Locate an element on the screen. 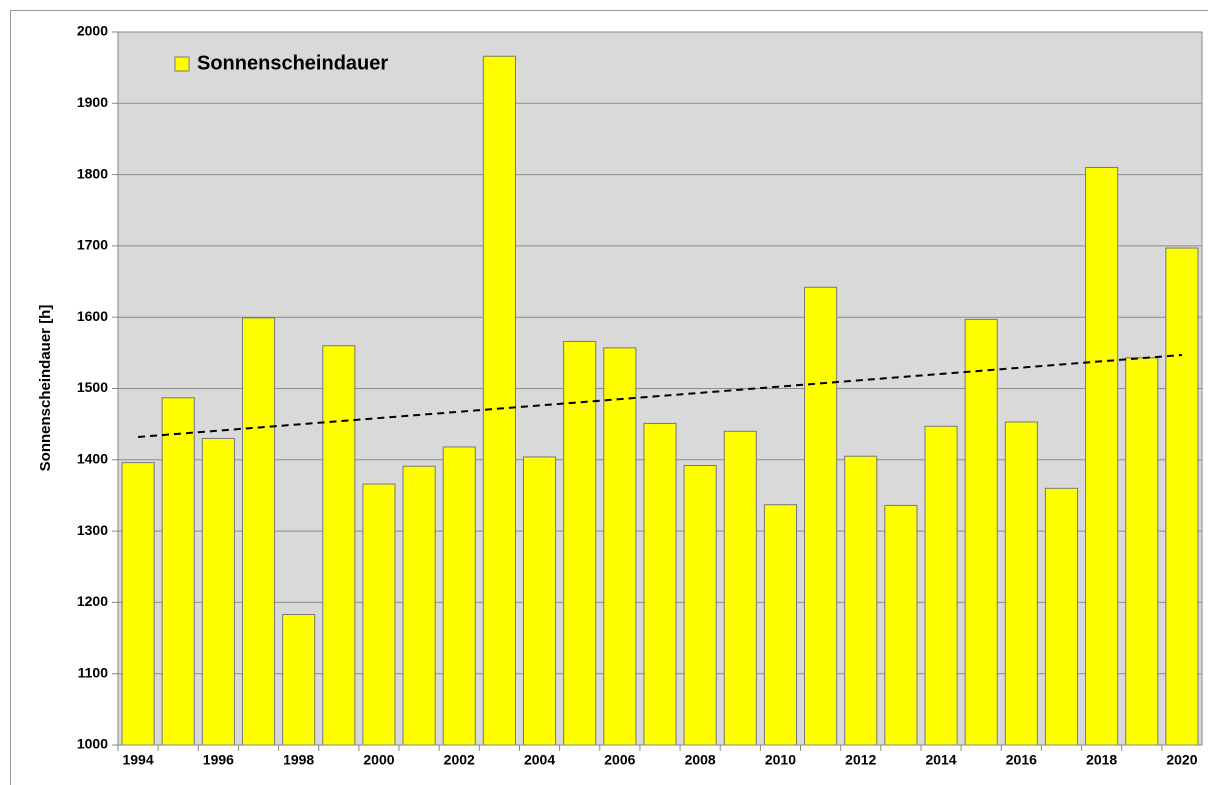  x-tick-label: 2008 is located at coordinates (700, 760).